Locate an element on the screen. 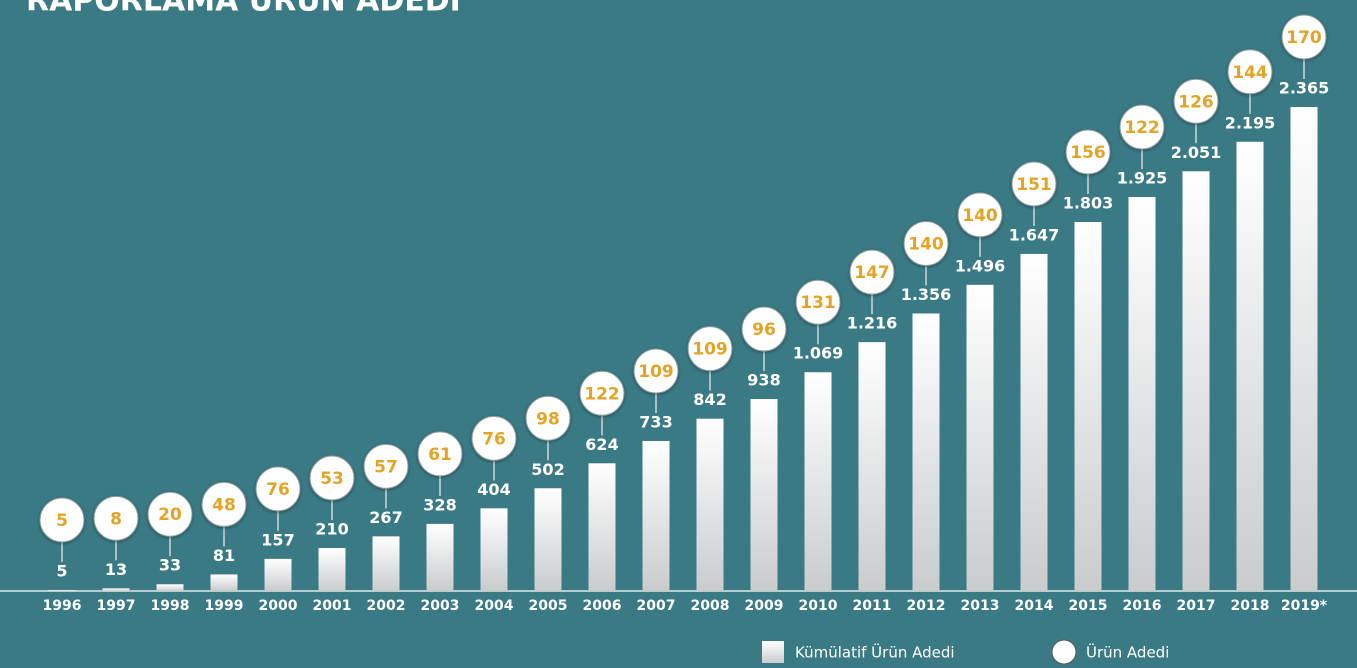 Image resolution: width=1357 pixels, height=668 pixels. x-tick-label: 2000 is located at coordinates (278, 606).